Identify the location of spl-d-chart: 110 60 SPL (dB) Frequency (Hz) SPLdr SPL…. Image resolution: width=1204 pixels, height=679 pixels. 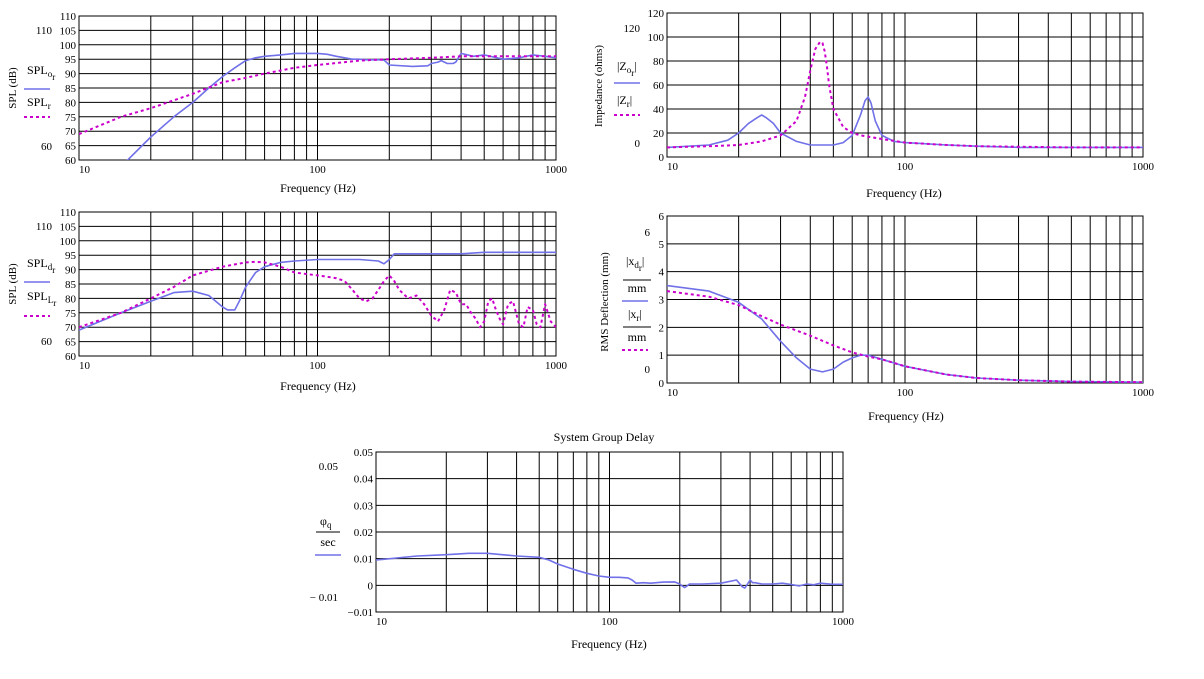
(287, 300).